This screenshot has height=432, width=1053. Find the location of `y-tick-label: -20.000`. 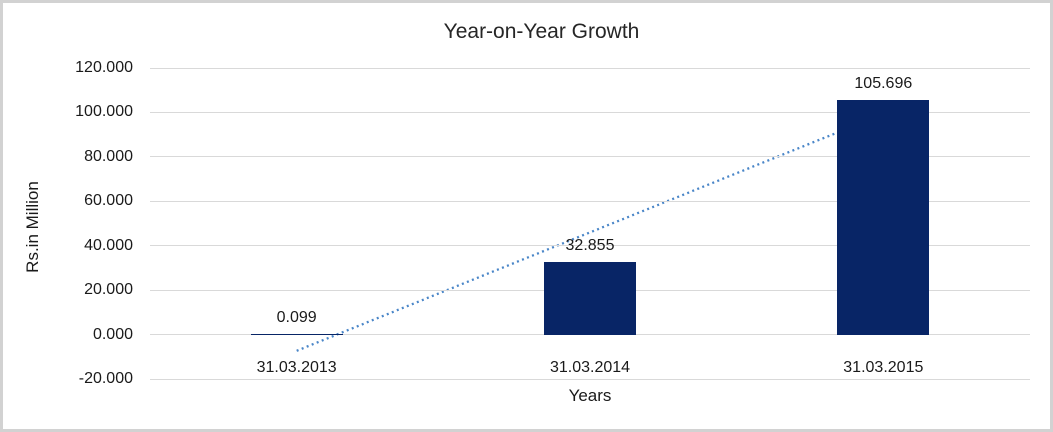

y-tick-label: -20.000 is located at coordinates (105, 378).